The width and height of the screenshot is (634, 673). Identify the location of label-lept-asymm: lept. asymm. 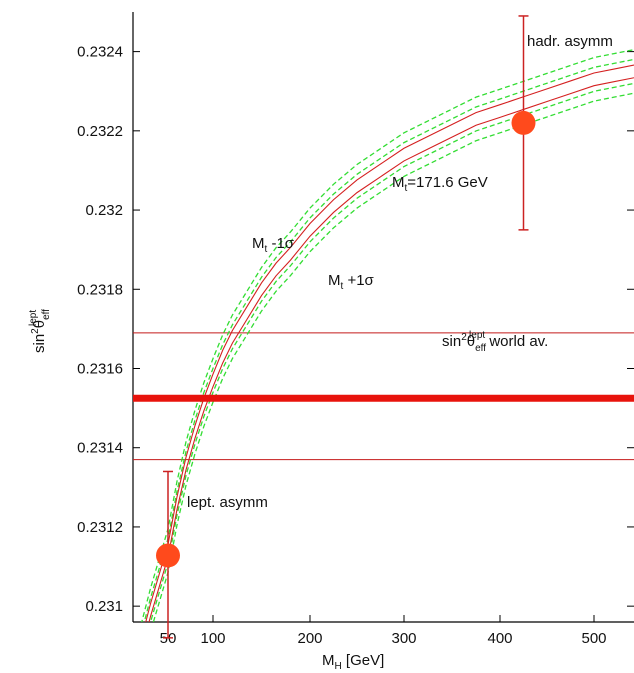
(227, 502).